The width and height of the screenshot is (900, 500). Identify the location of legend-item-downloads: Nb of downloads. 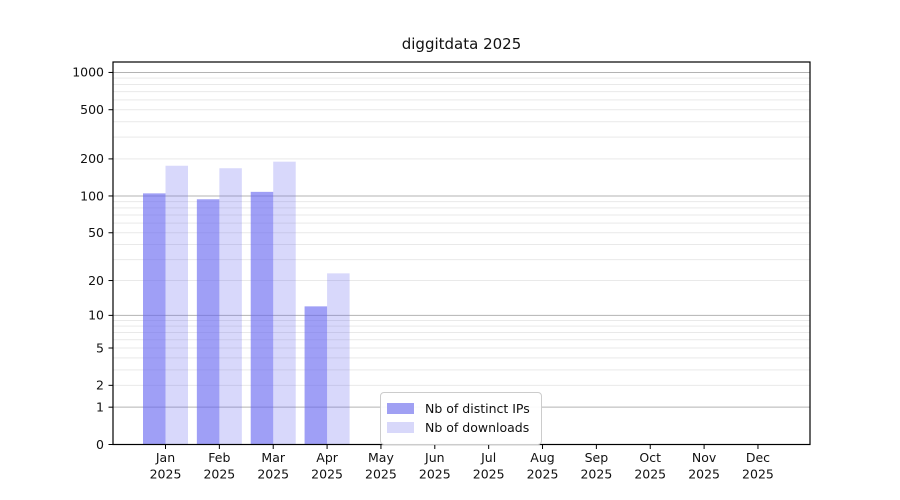
(459, 427).